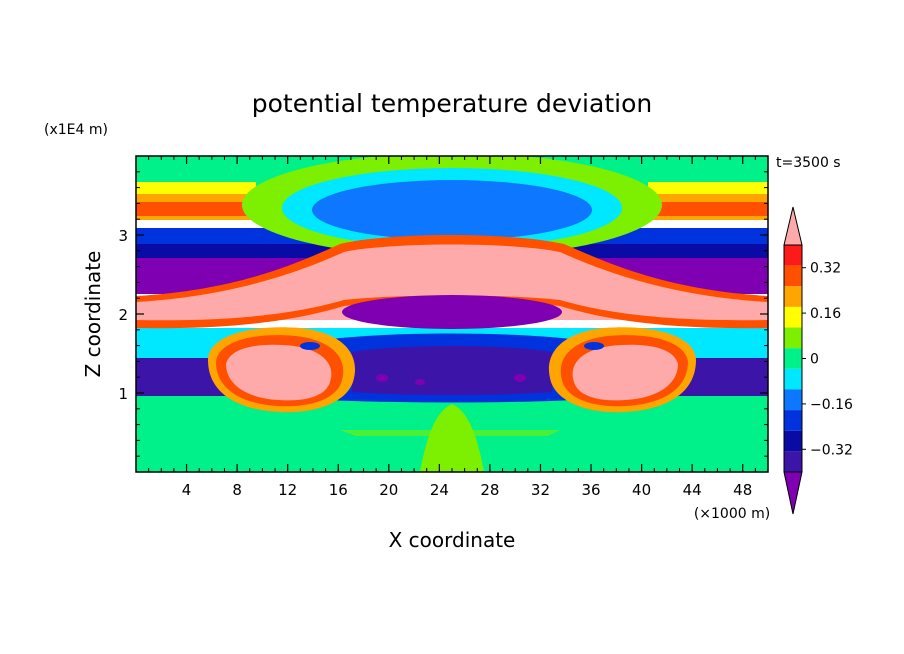  What do you see at coordinates (279, 372) in the screenshot?
I see `rotor-left-pink` at bounding box center [279, 372].